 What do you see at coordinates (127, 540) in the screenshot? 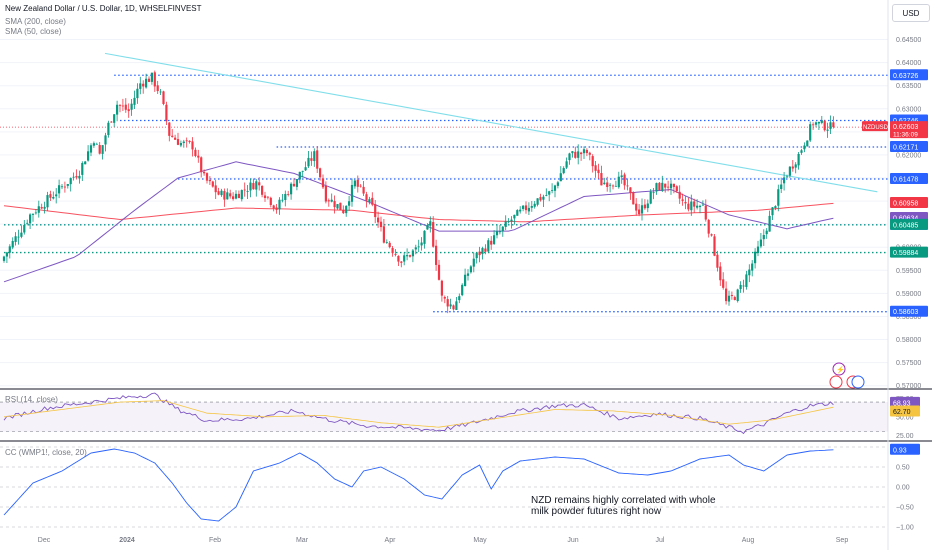
I see `time-tick: 2024` at bounding box center [127, 540].